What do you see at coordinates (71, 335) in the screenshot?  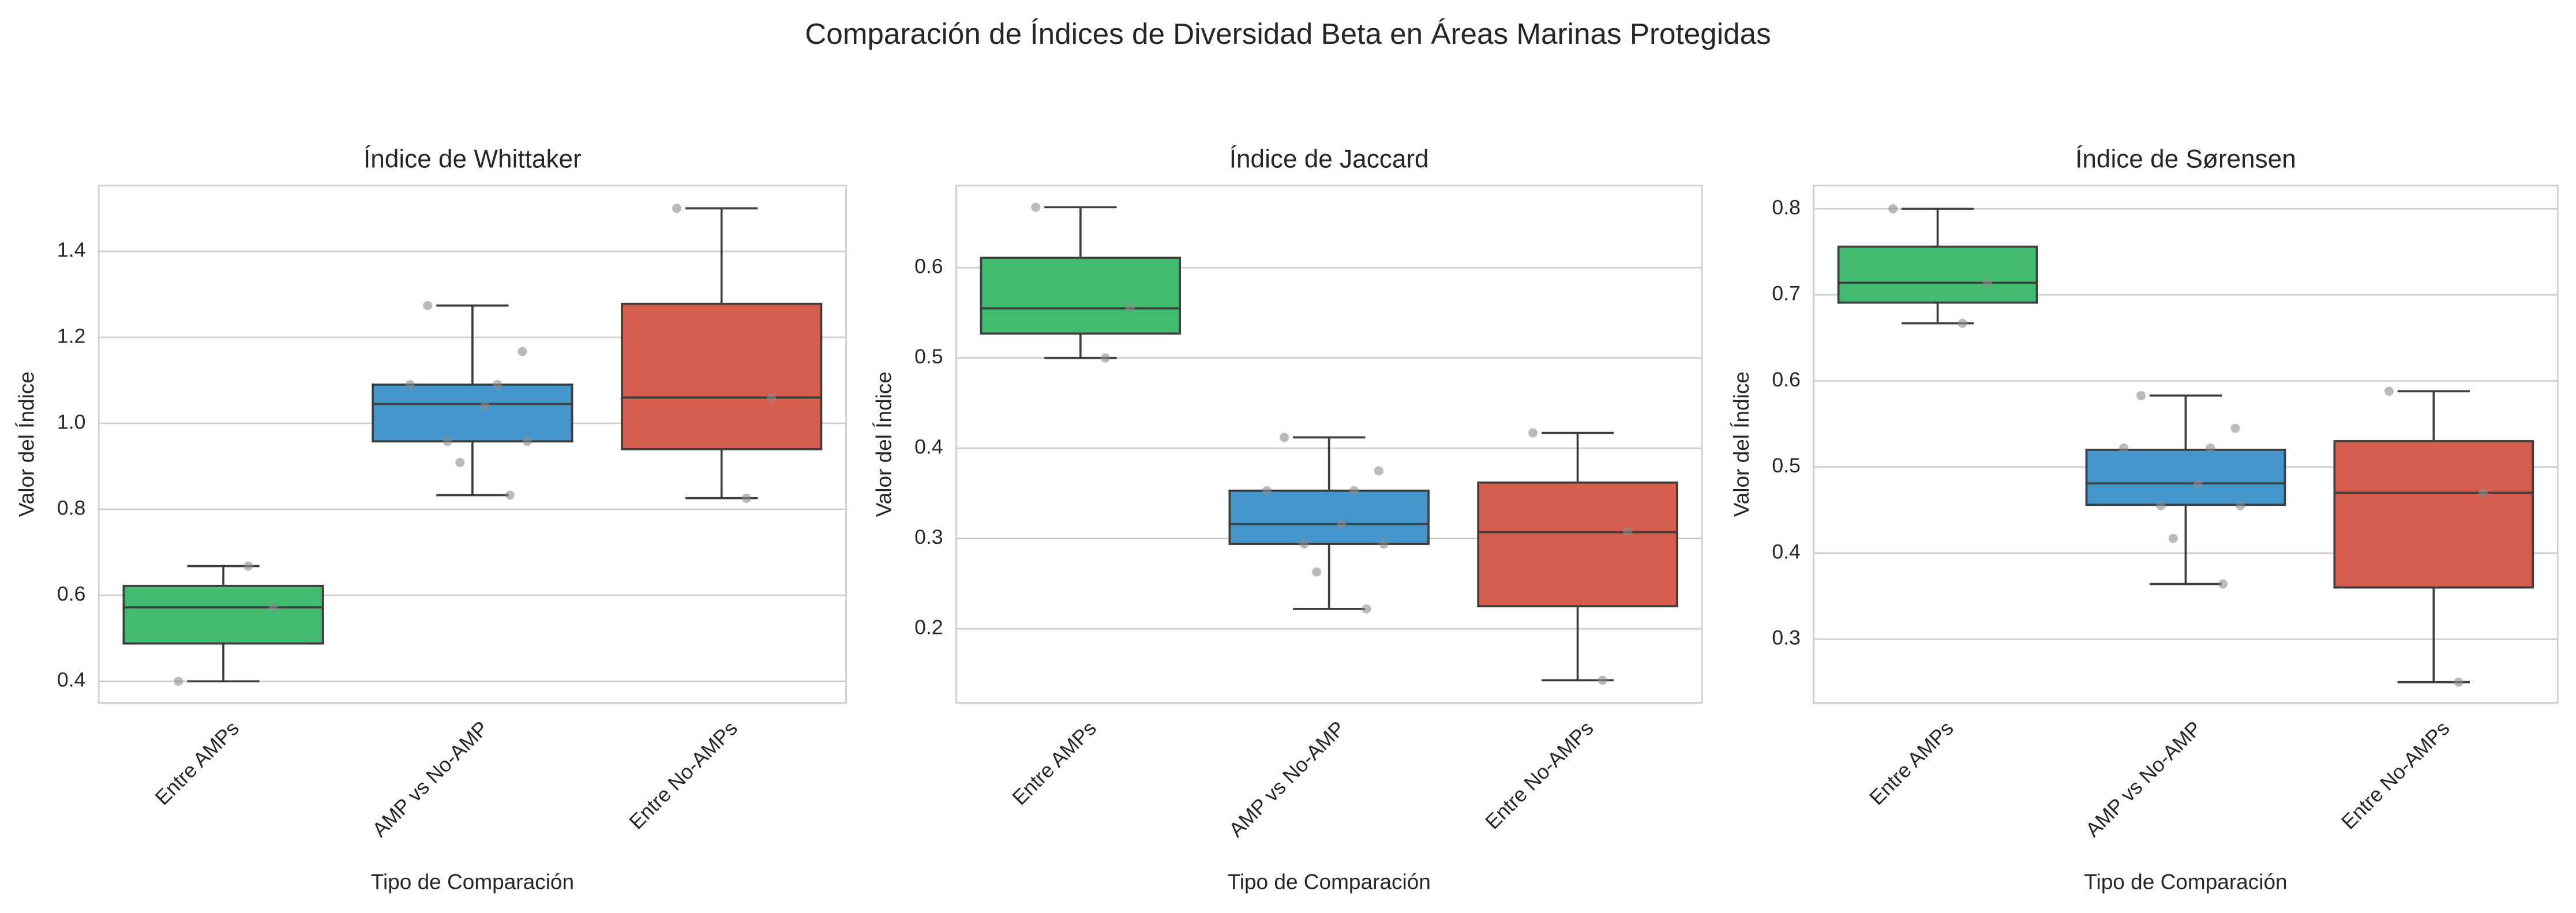 I see `y-tick-label: 1.2` at bounding box center [71, 335].